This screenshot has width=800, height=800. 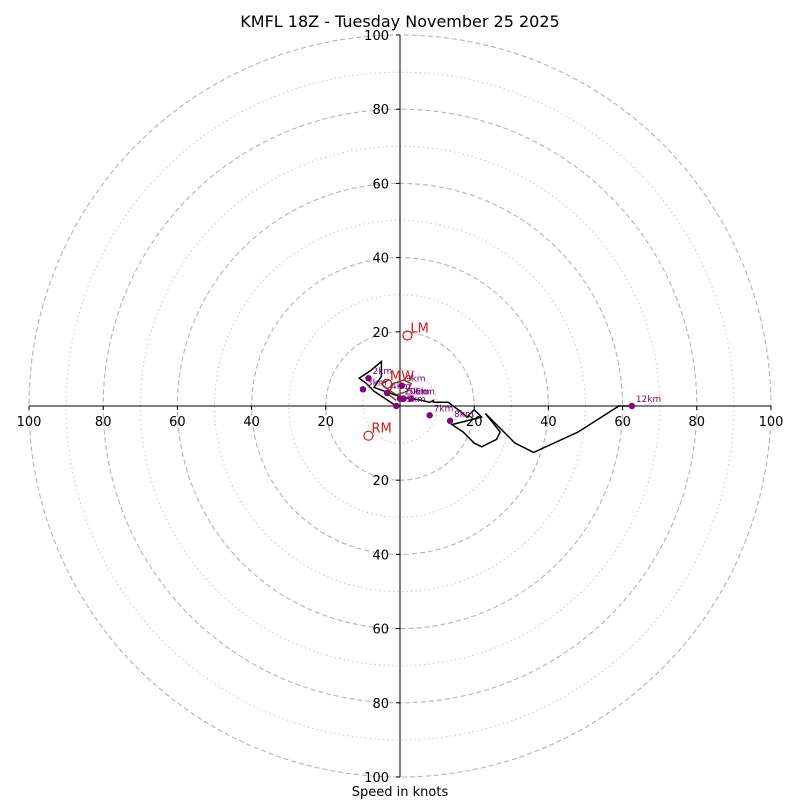 I want to click on x-axis-label: Speed in knots, so click(x=400, y=792).